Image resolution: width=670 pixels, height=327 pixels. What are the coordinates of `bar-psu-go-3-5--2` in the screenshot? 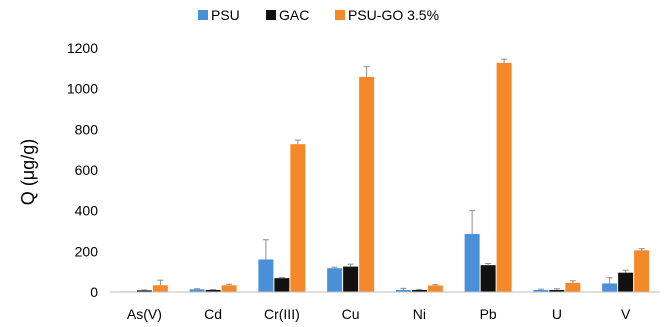 It's located at (298, 218).